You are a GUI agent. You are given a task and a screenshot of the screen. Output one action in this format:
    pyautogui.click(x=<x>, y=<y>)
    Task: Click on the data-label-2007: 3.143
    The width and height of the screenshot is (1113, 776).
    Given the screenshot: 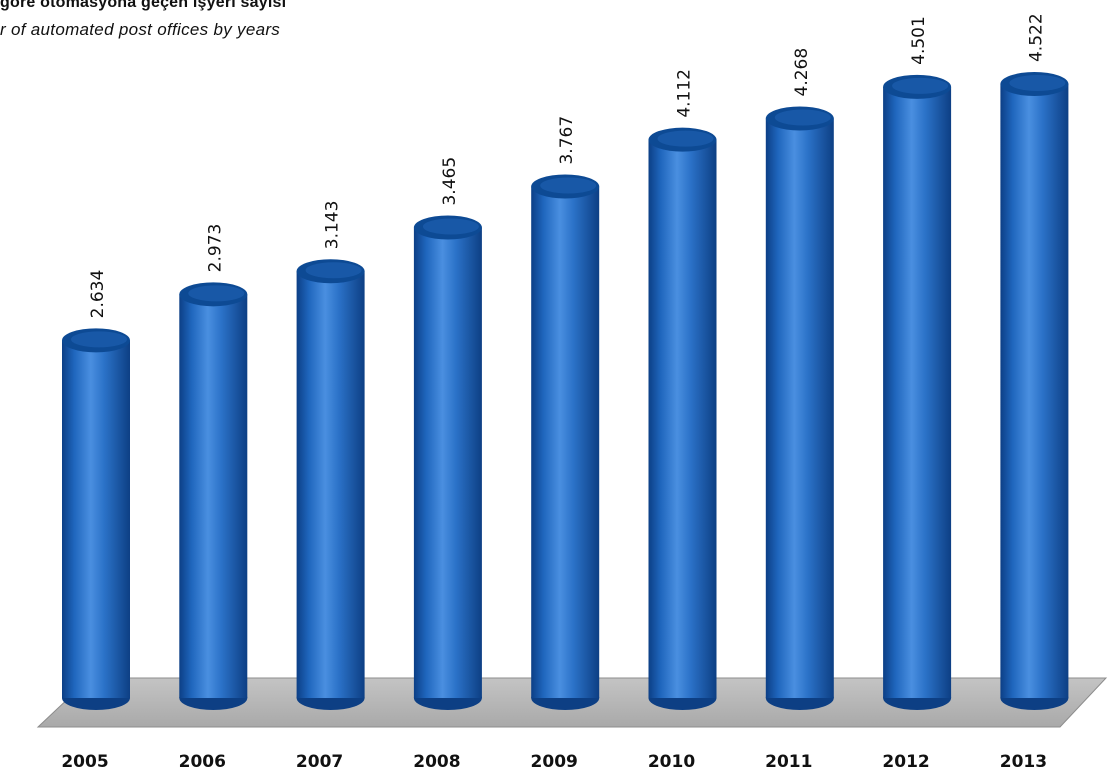 What is the action you would take?
    pyautogui.click(x=333, y=225)
    